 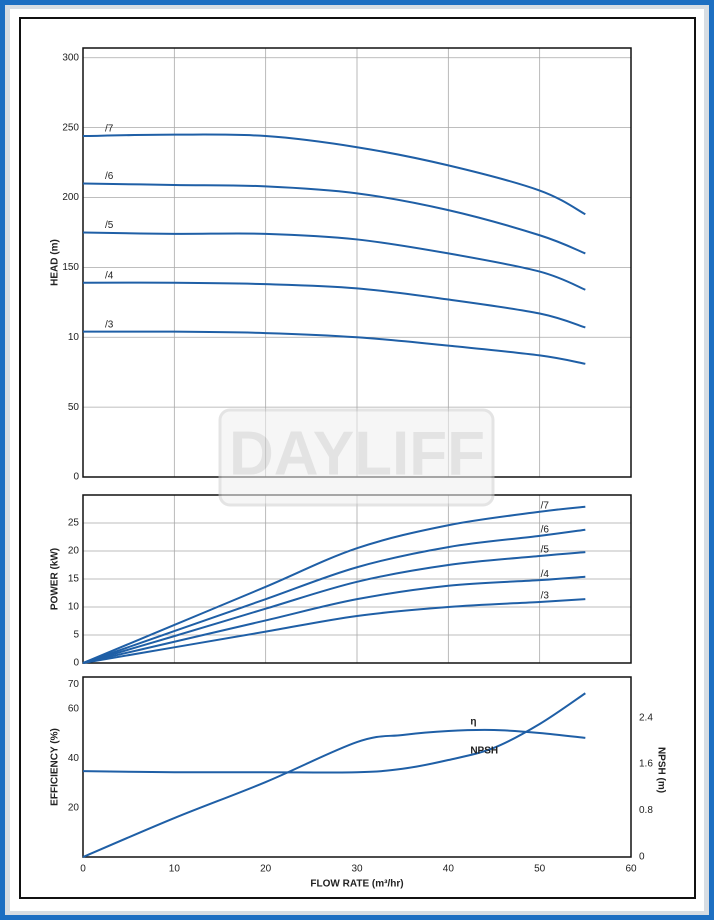 I want to click on x-tick-label: 60, so click(x=631, y=869).